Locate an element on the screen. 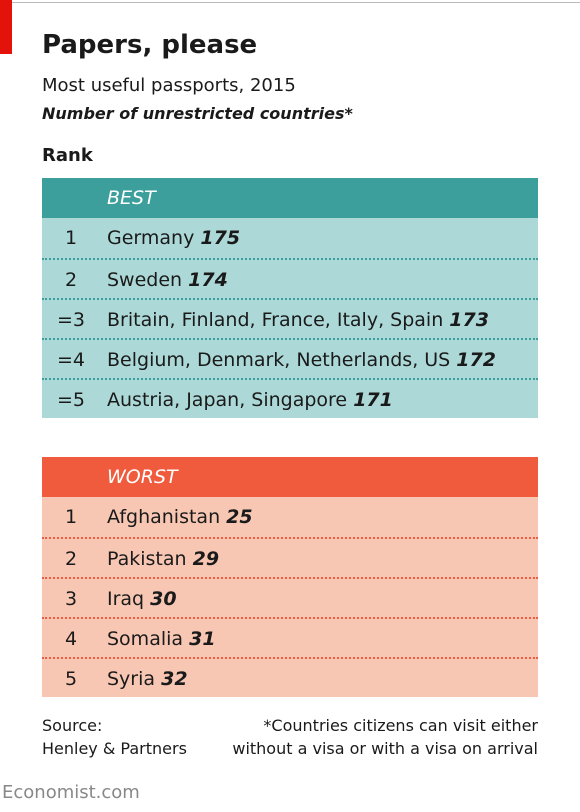 The width and height of the screenshot is (580, 812). table-row: 1 Afghanistan 25 is located at coordinates (290, 517).